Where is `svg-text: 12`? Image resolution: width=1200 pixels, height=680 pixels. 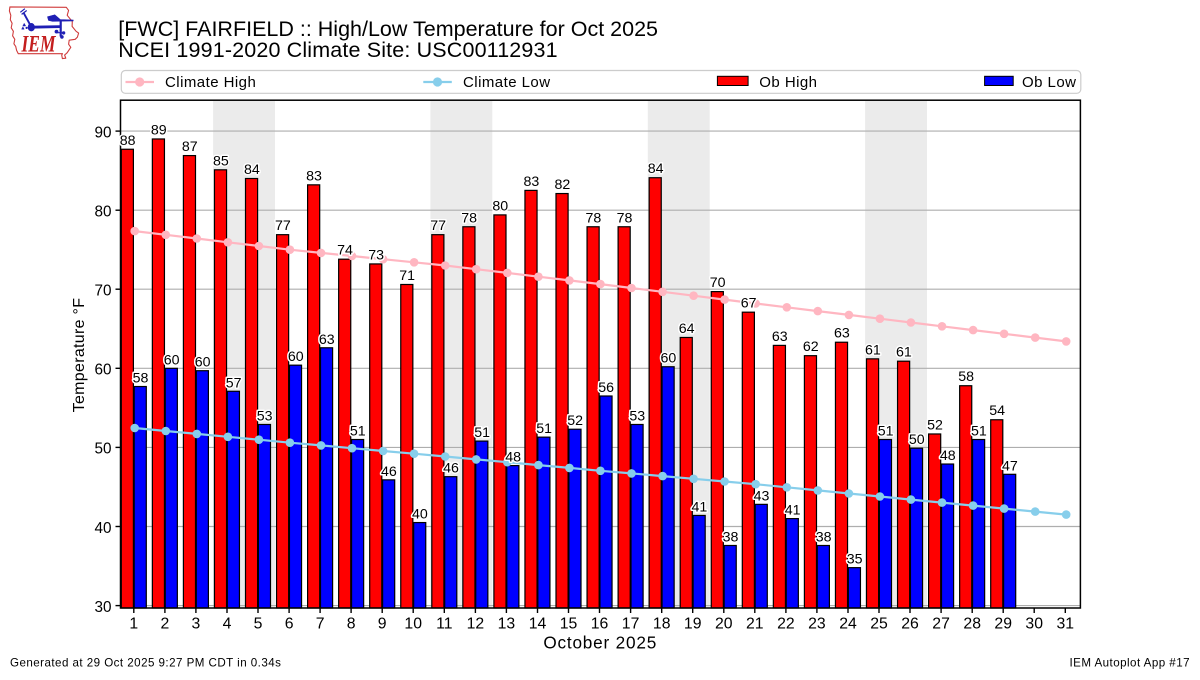
svg-text: 12 is located at coordinates (476, 624).